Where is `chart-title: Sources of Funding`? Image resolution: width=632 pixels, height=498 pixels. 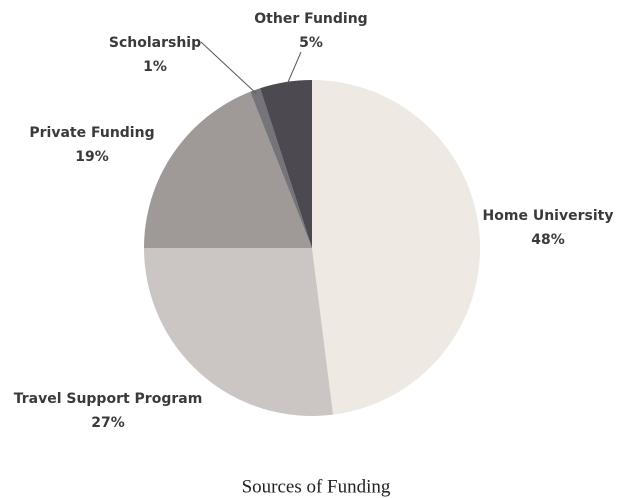 chart-title: Sources of Funding is located at coordinates (316, 486).